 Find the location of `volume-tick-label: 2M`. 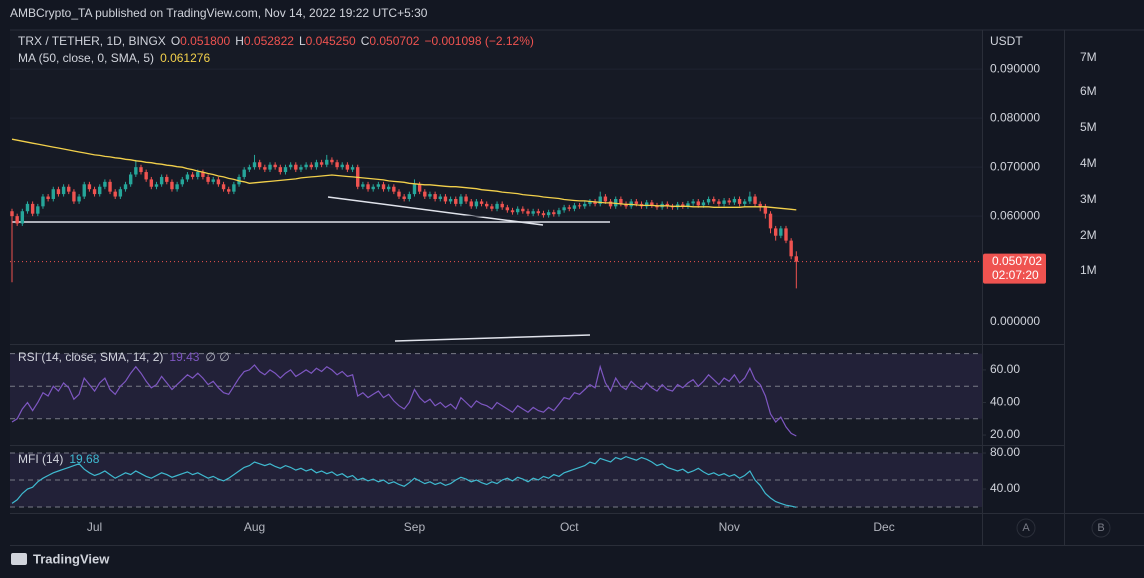

volume-tick-label: 2M is located at coordinates (1088, 235).